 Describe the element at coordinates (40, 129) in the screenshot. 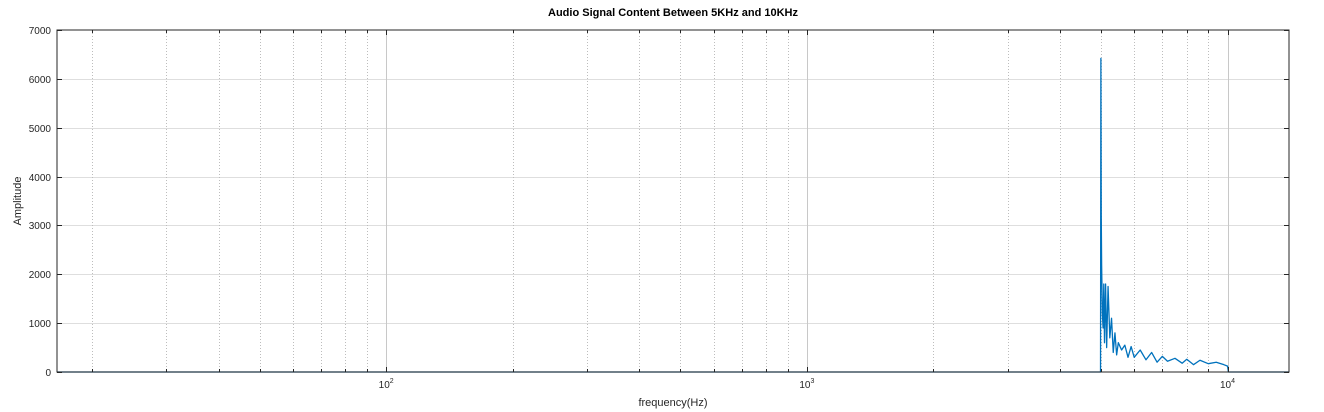

I see `y-tick-label: 5000` at that location.